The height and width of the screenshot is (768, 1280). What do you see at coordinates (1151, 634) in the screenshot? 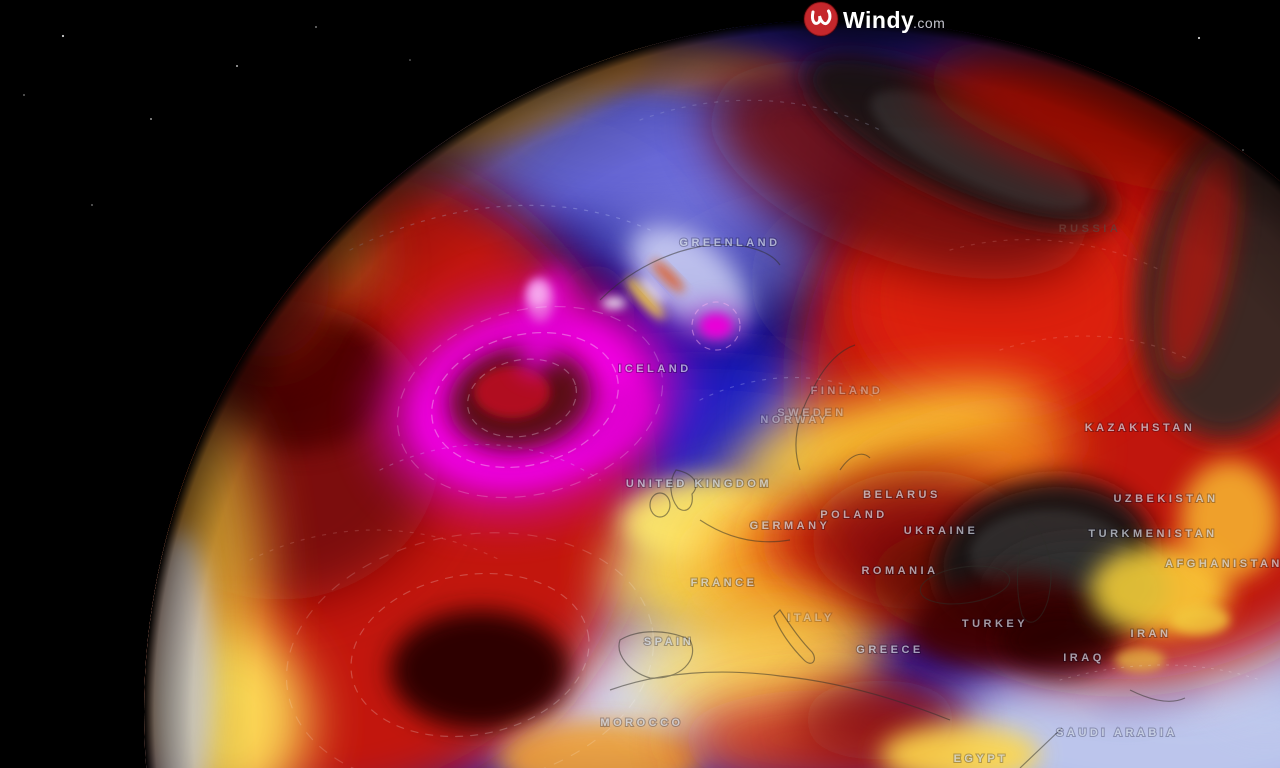
I see `map-label-iran: IRAN` at bounding box center [1151, 634].